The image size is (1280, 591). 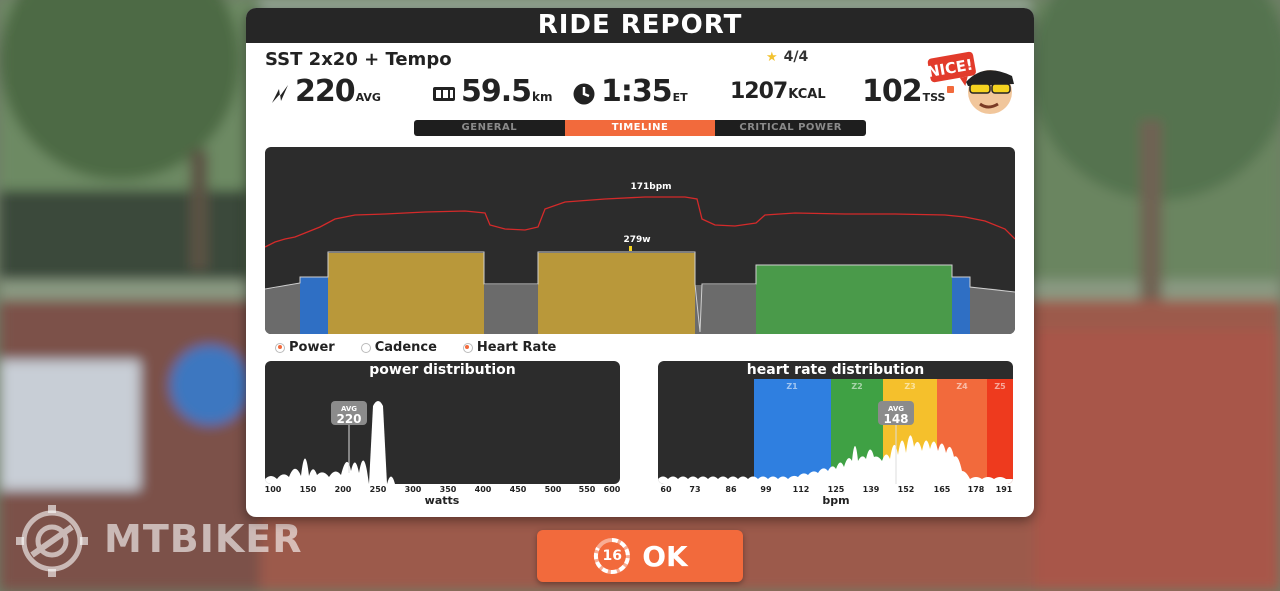 I want to click on interval-2-segment, so click(x=616, y=293).